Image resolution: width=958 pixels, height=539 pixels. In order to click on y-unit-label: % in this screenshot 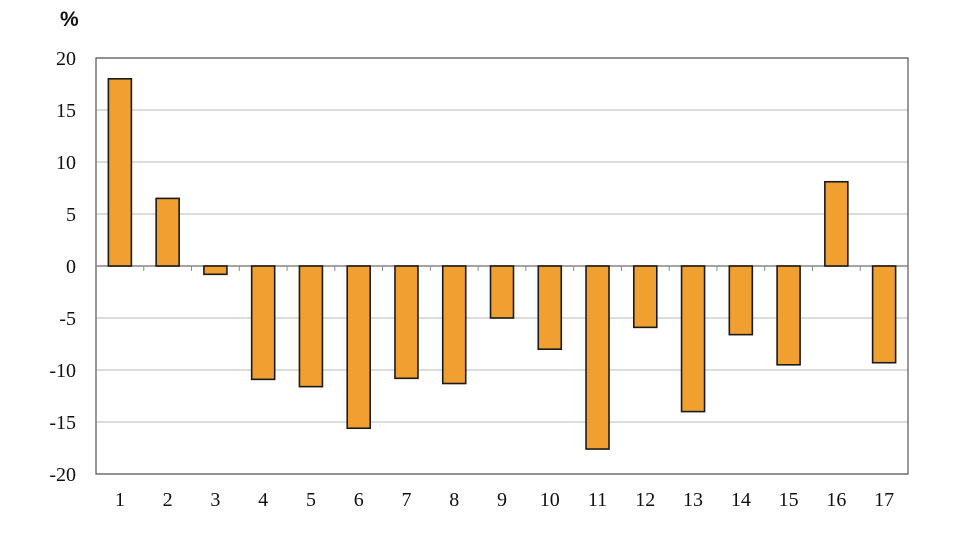, I will do `click(69, 19)`.